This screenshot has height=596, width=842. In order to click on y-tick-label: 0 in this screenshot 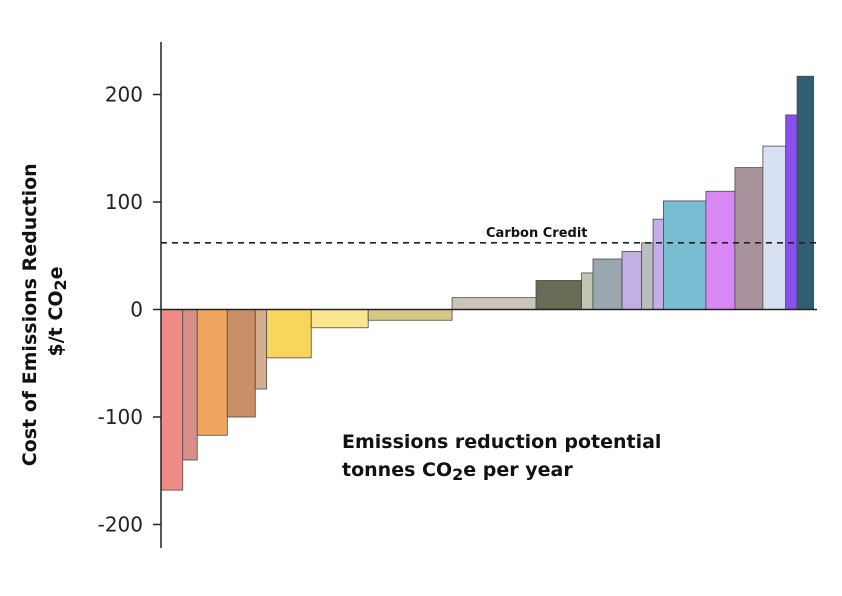, I will do `click(136, 310)`.